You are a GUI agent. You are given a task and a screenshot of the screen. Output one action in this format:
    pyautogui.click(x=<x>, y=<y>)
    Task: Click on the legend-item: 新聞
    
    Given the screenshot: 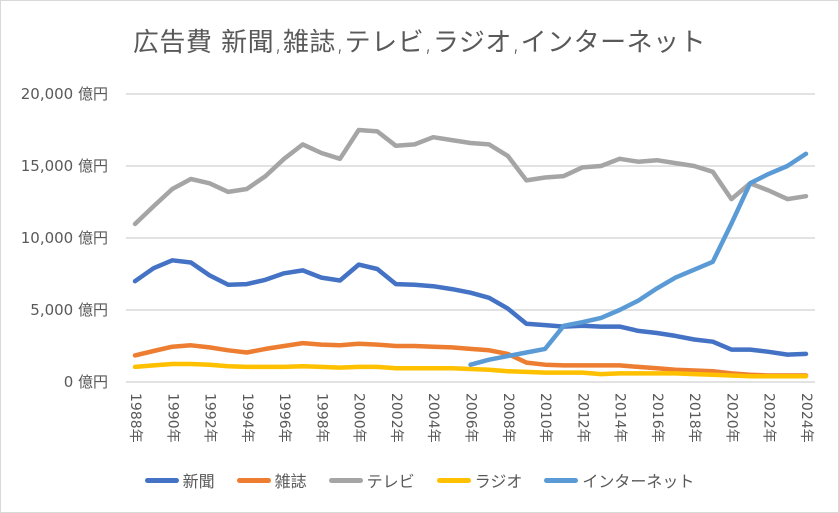 What is the action you would take?
    pyautogui.click(x=179, y=480)
    